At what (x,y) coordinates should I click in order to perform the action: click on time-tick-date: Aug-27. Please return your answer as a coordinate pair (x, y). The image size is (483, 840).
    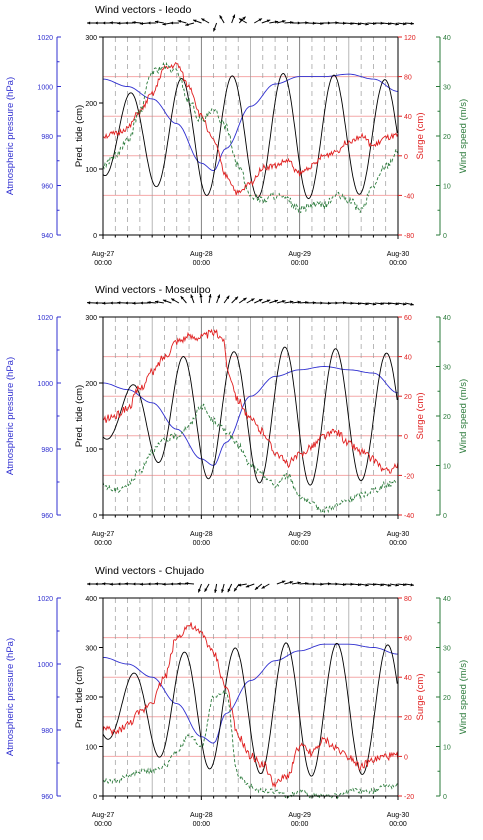
    Looking at the image, I should click on (103, 815).